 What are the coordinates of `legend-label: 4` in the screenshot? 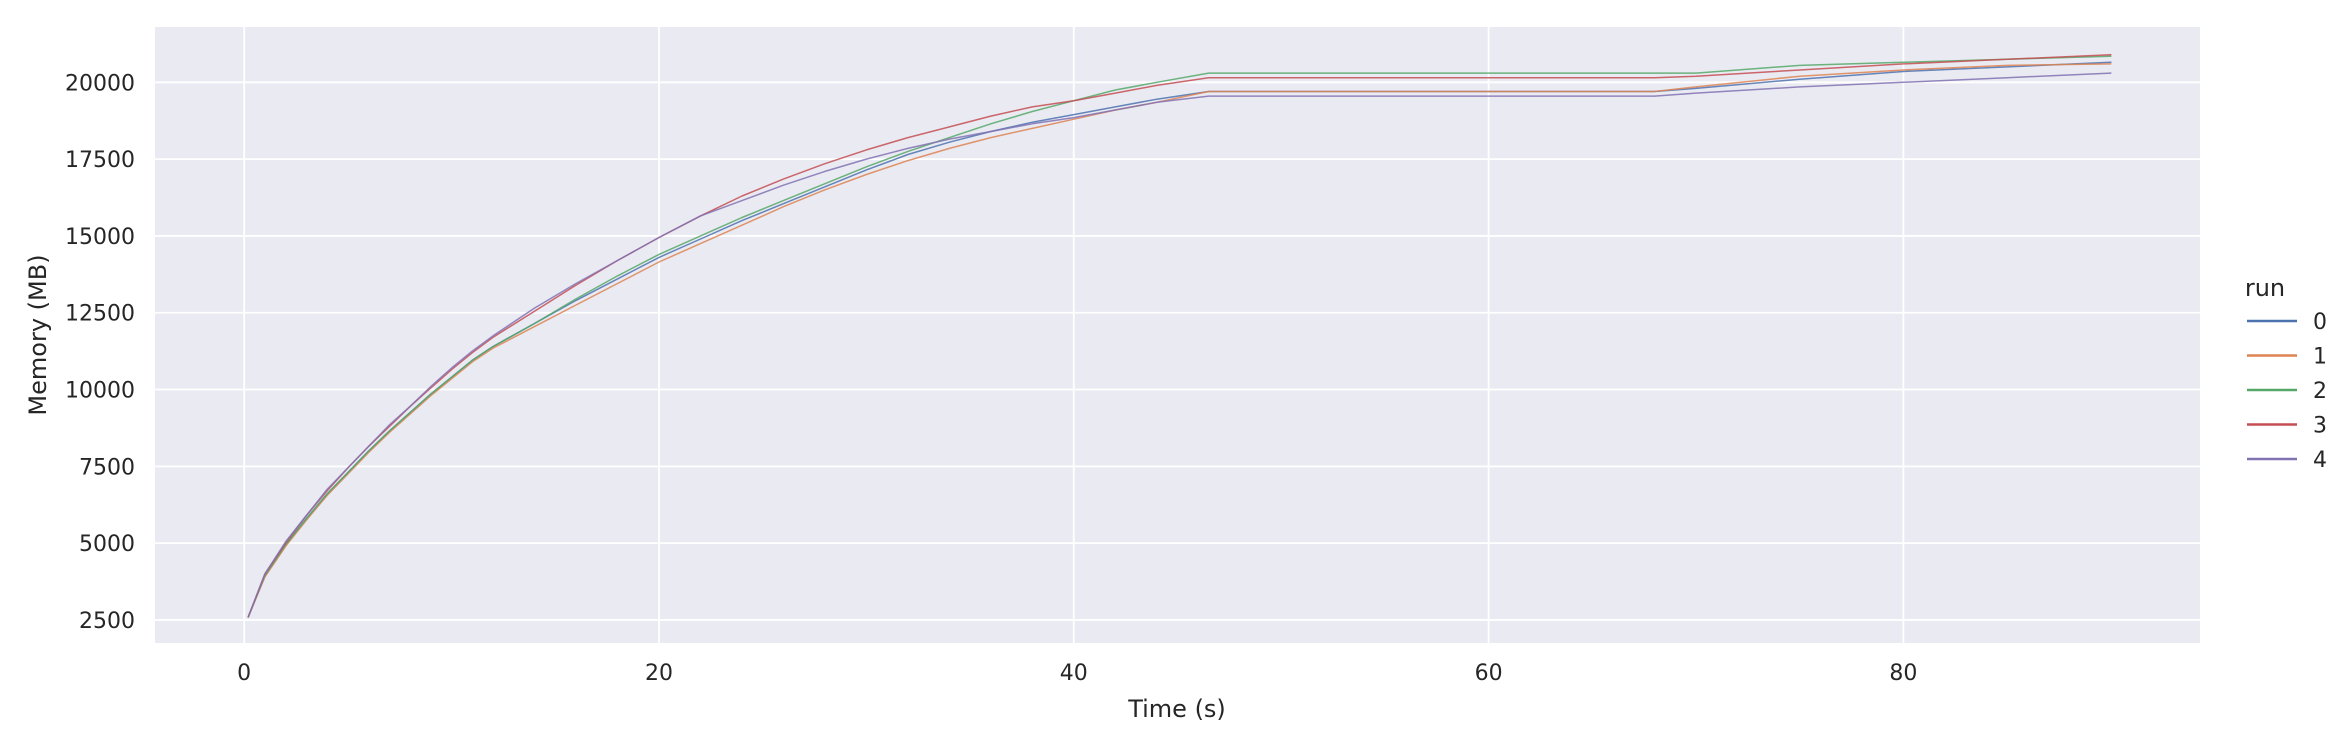 It's located at (2320, 460).